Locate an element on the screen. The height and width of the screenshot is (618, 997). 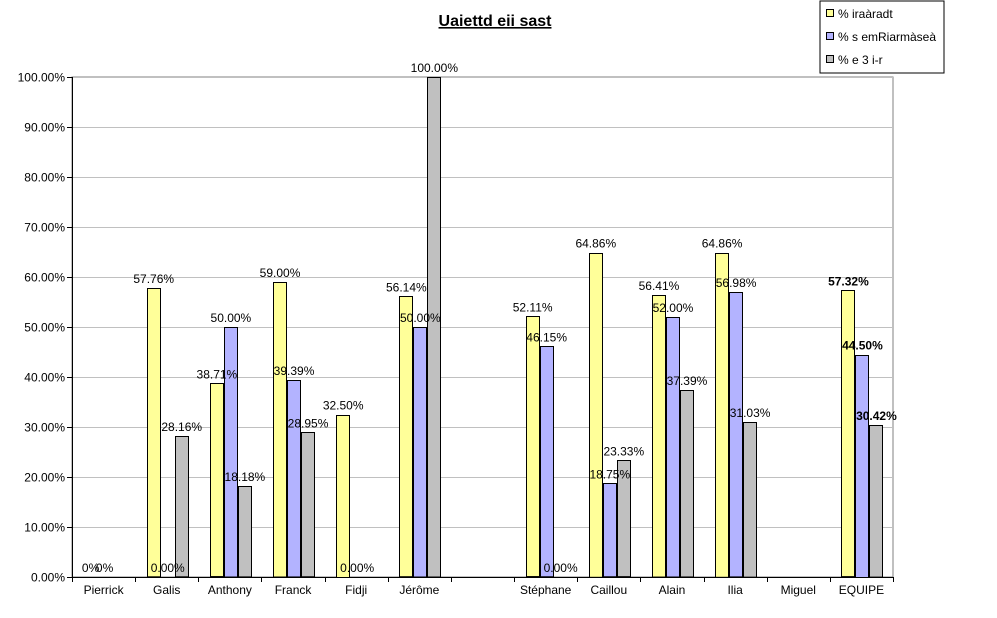
x-tick-label: Pierrick is located at coordinates (104, 590).